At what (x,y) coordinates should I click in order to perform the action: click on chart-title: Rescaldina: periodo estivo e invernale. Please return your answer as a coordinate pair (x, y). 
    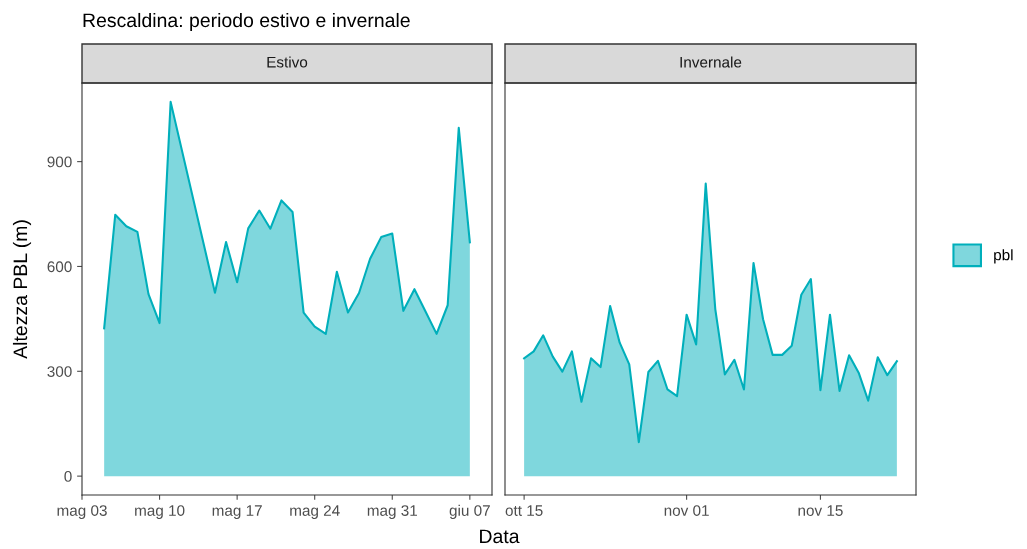
    Looking at the image, I should click on (246, 22).